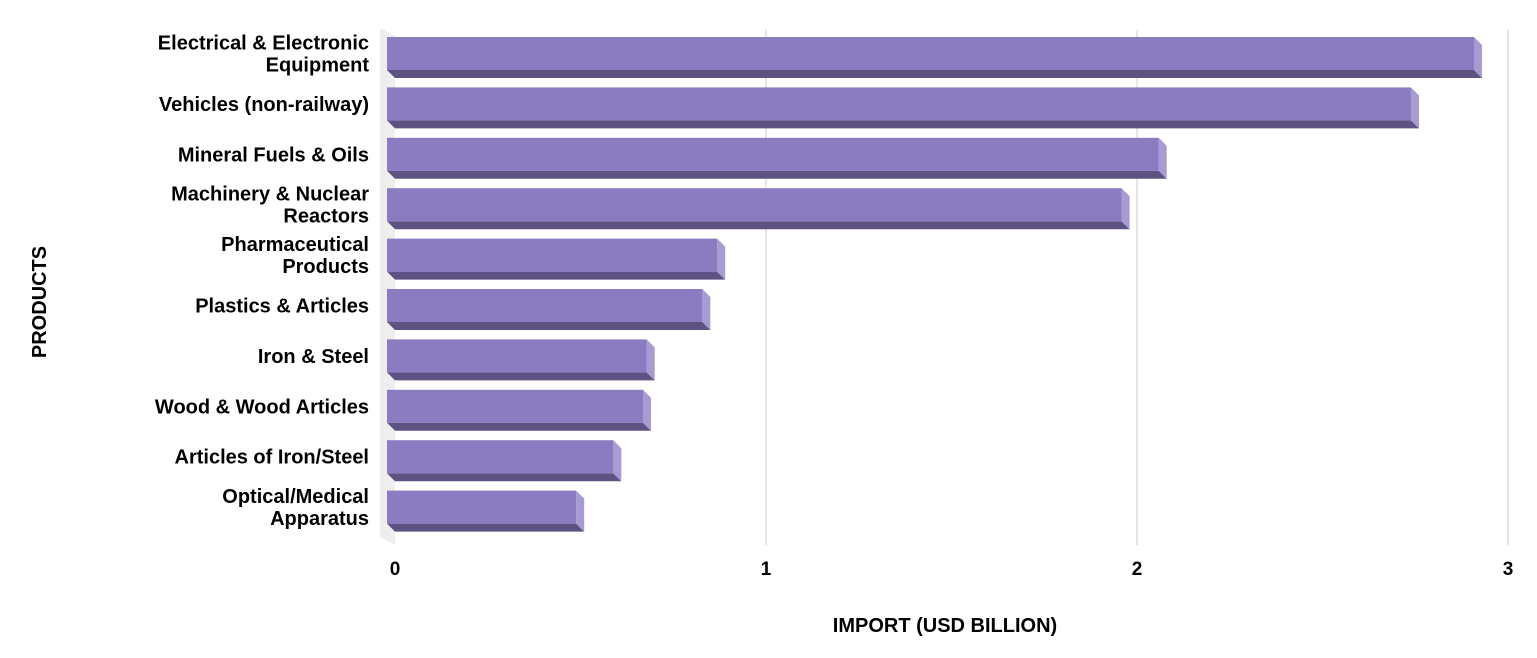 This screenshot has width=1537, height=658. What do you see at coordinates (318, 66) in the screenshot?
I see `category-label: Equipment` at bounding box center [318, 66].